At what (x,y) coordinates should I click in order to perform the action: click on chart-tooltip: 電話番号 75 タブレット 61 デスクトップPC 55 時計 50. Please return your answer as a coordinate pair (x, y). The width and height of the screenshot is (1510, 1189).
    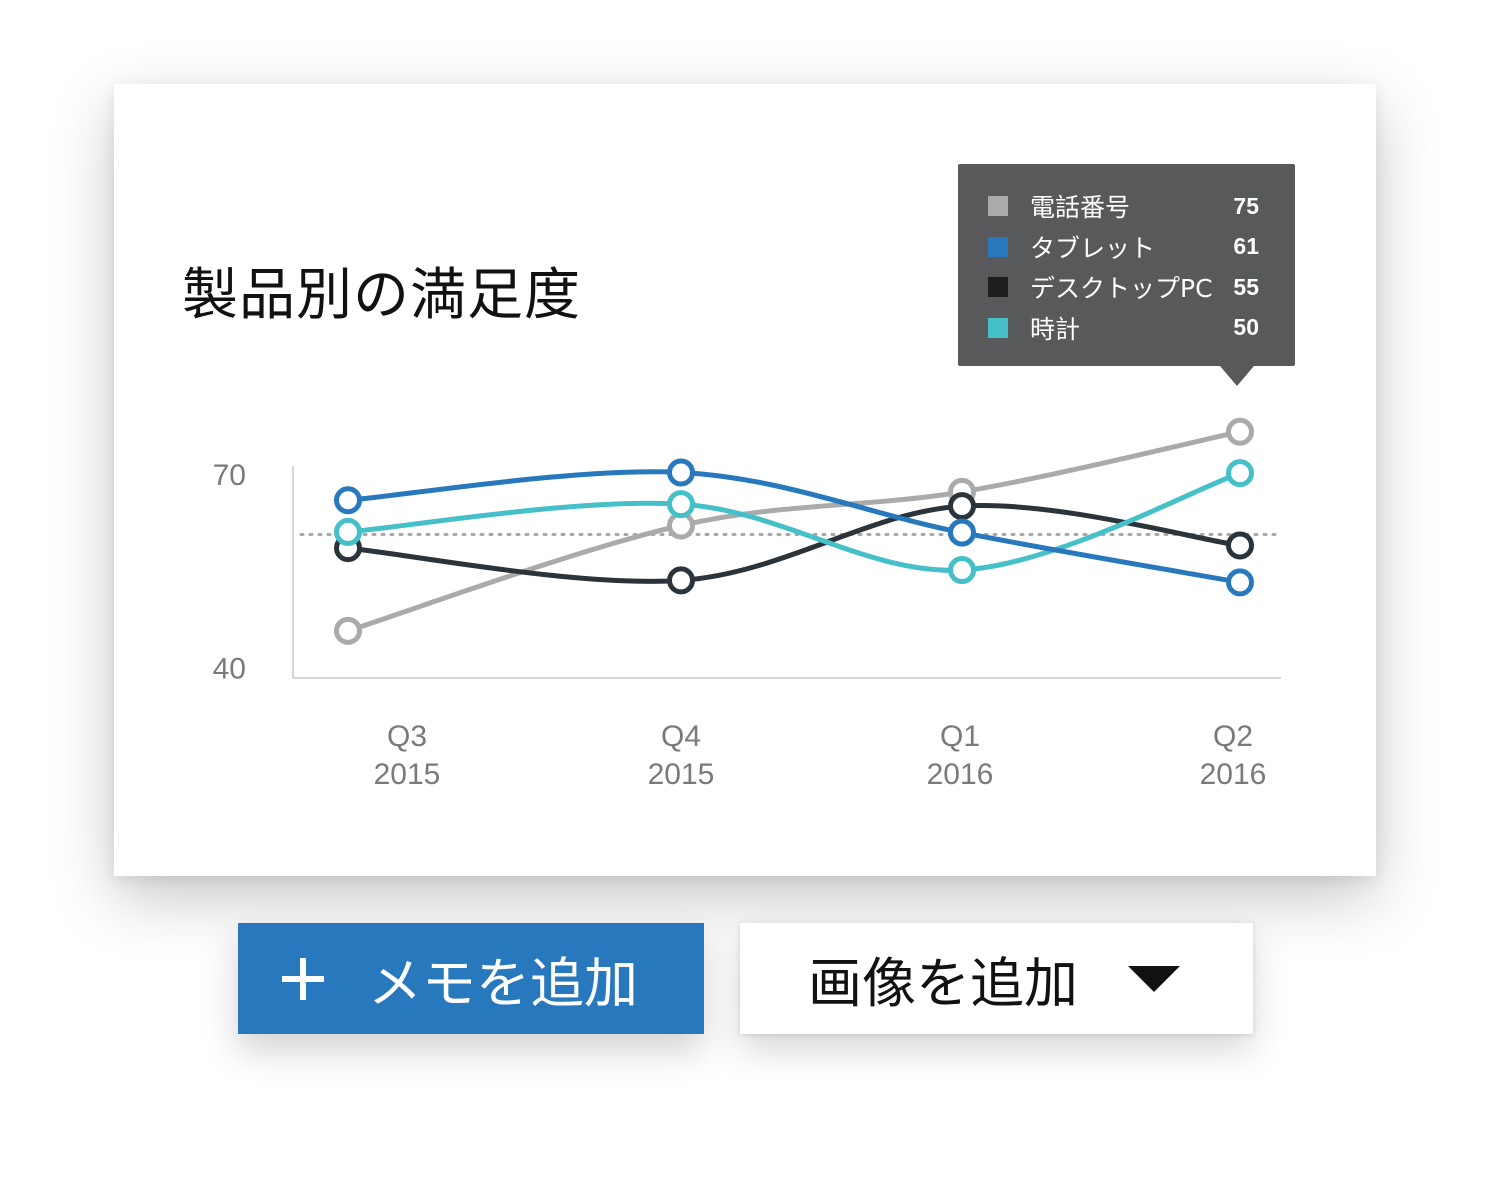
    Looking at the image, I should click on (1126, 275).